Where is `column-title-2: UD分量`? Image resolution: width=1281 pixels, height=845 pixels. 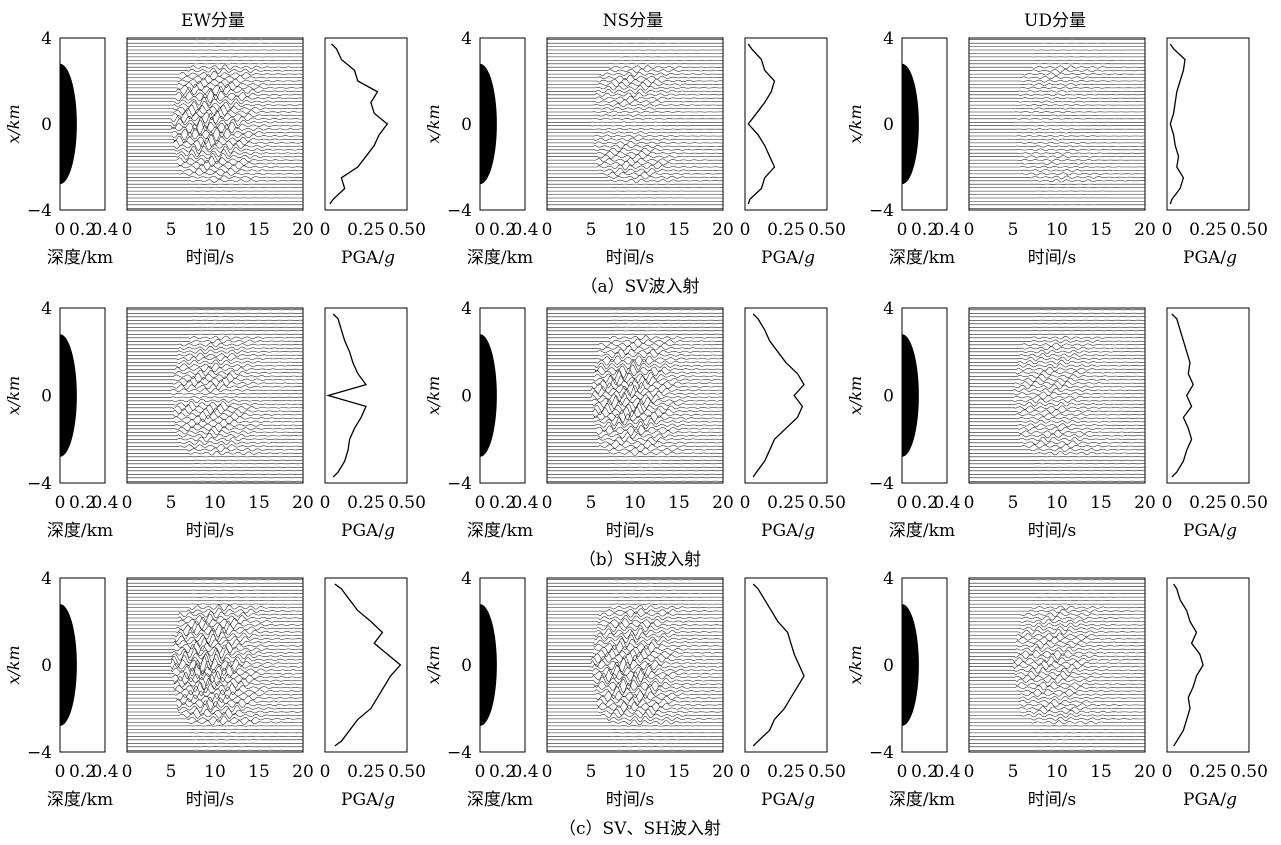 column-title-2: UD分量 is located at coordinates (1055, 21).